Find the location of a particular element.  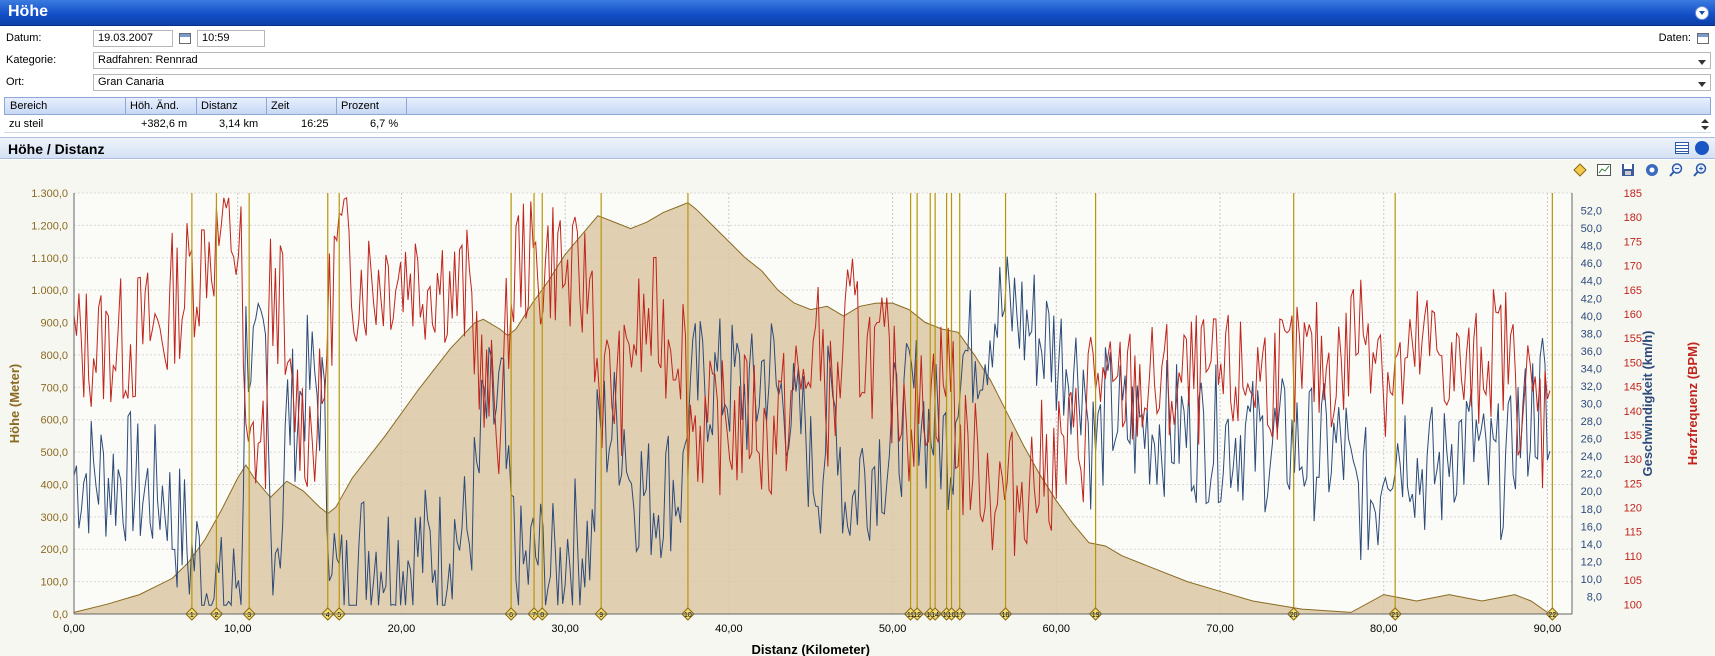

cell-prozent: 6,7 % is located at coordinates (384, 124).